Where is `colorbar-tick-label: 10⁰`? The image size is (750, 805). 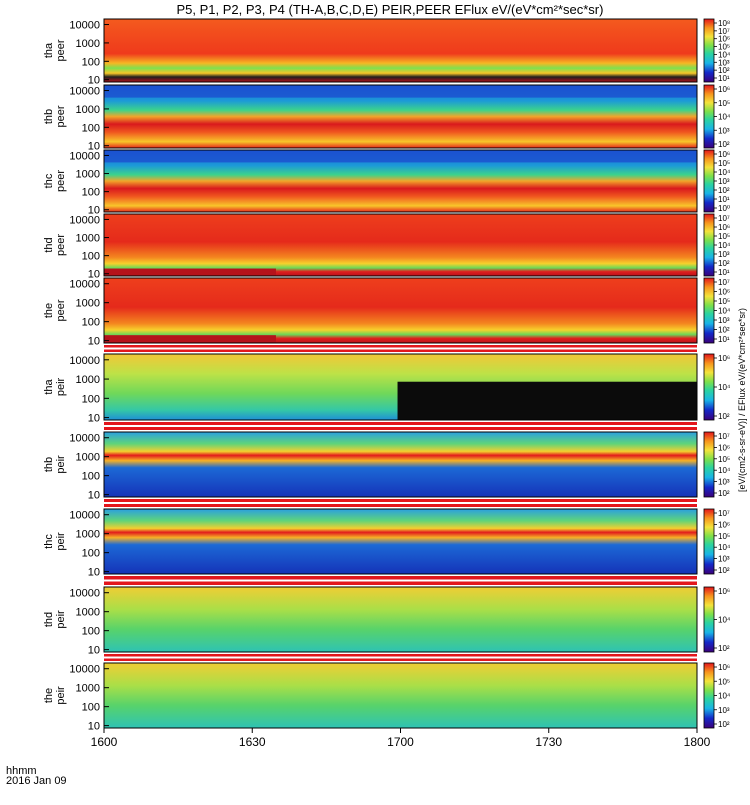 colorbar-tick-label: 10⁰ is located at coordinates (724, 208).